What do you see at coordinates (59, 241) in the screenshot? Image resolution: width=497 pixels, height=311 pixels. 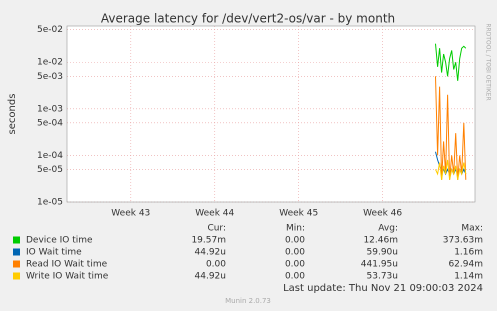 I see `legend-label: Device IO time` at bounding box center [59, 241].